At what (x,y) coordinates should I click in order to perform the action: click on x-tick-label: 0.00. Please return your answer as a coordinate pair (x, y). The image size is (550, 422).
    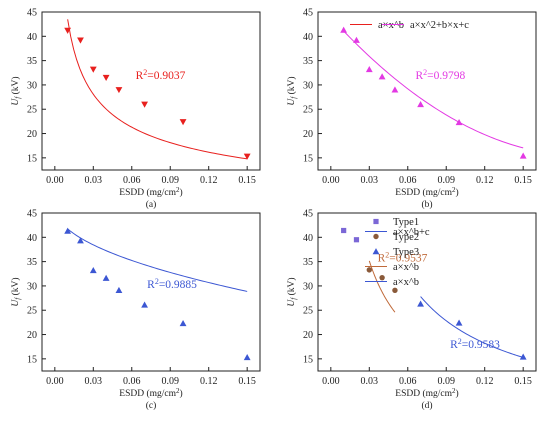
    Looking at the image, I should click on (331, 180).